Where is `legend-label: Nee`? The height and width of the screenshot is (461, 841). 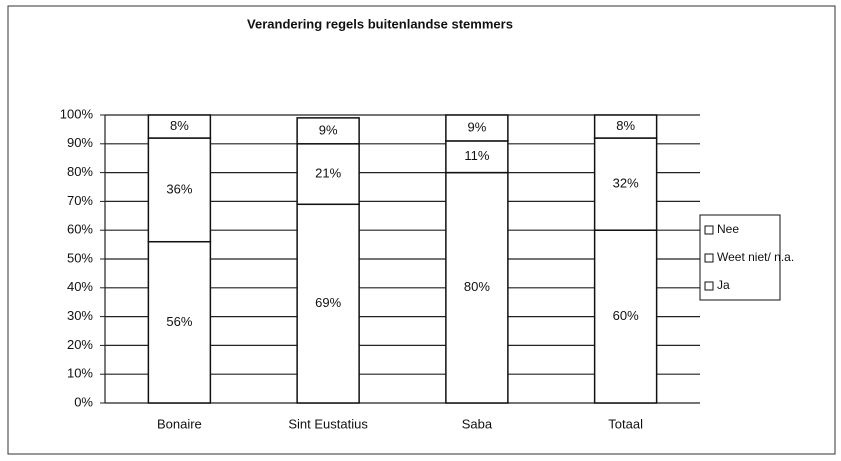 legend-label: Nee is located at coordinates (728, 229).